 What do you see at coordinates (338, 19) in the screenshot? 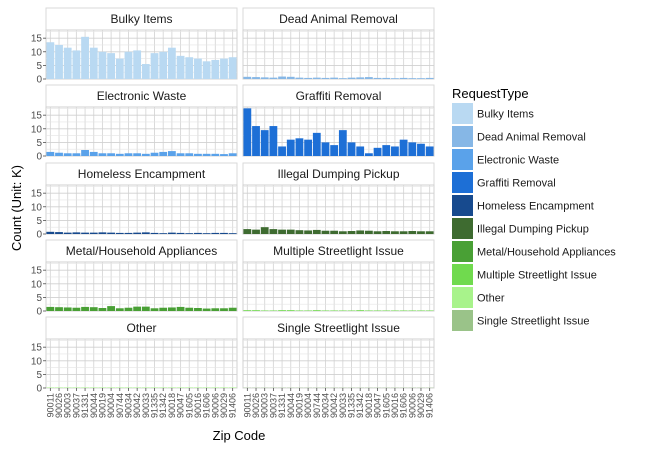
I see `panel-title: Dead Animal Removal` at bounding box center [338, 19].